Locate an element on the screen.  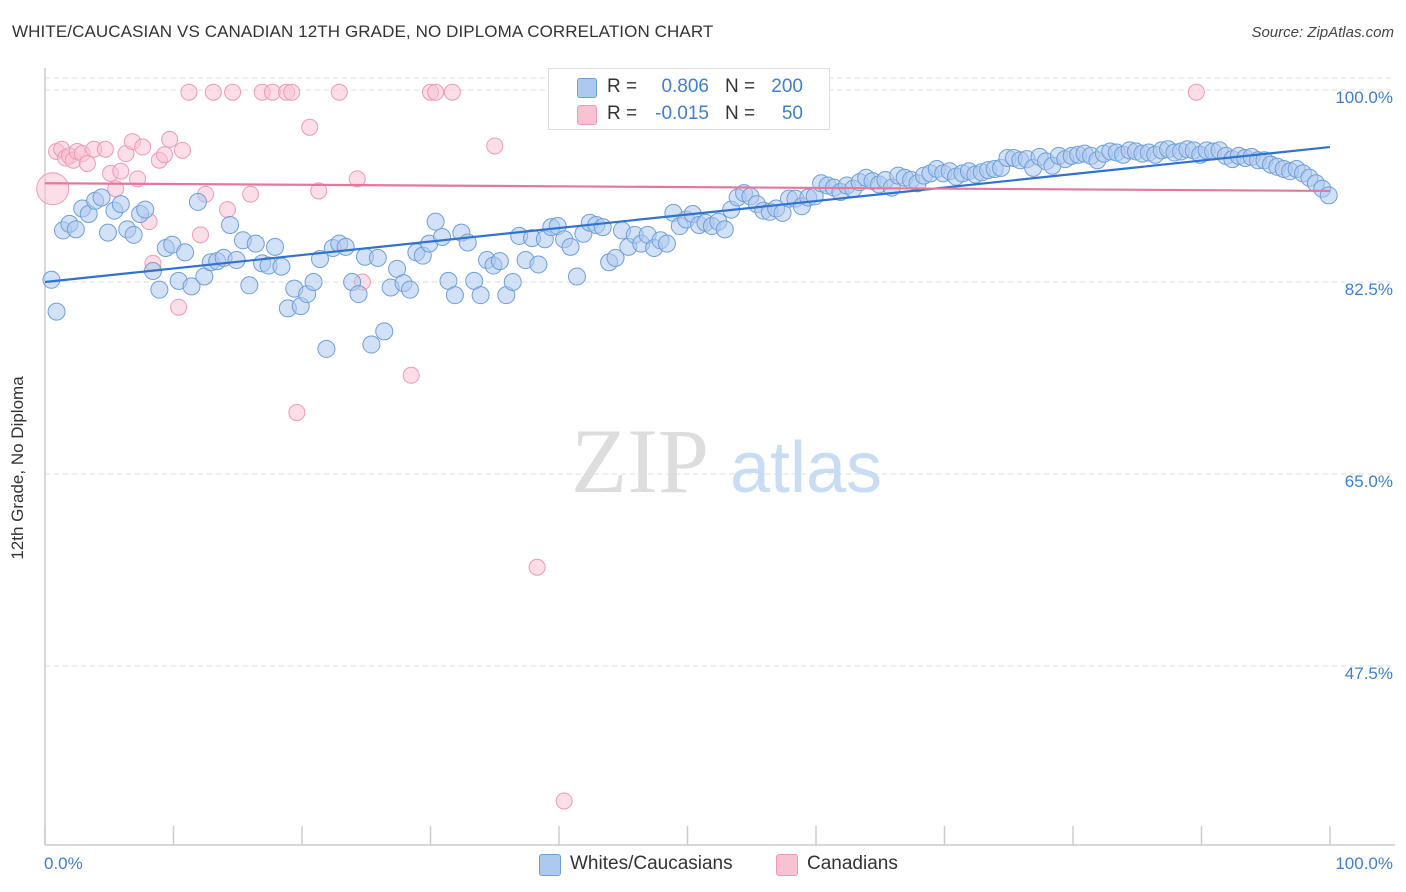
legend-label-canadians: Canadians is located at coordinates (852, 863).